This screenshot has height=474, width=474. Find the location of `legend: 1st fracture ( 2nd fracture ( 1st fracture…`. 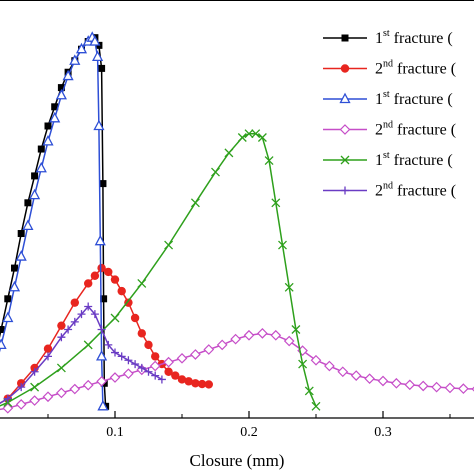

legend: 1st fracture ( 2nd fracture ( 1st fracture… is located at coordinates (389, 114).